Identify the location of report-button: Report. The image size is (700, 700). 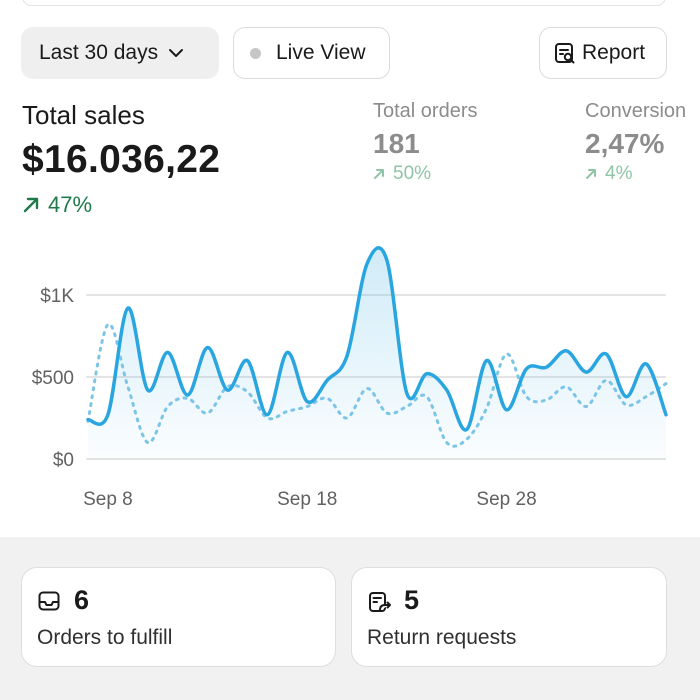
(603, 53).